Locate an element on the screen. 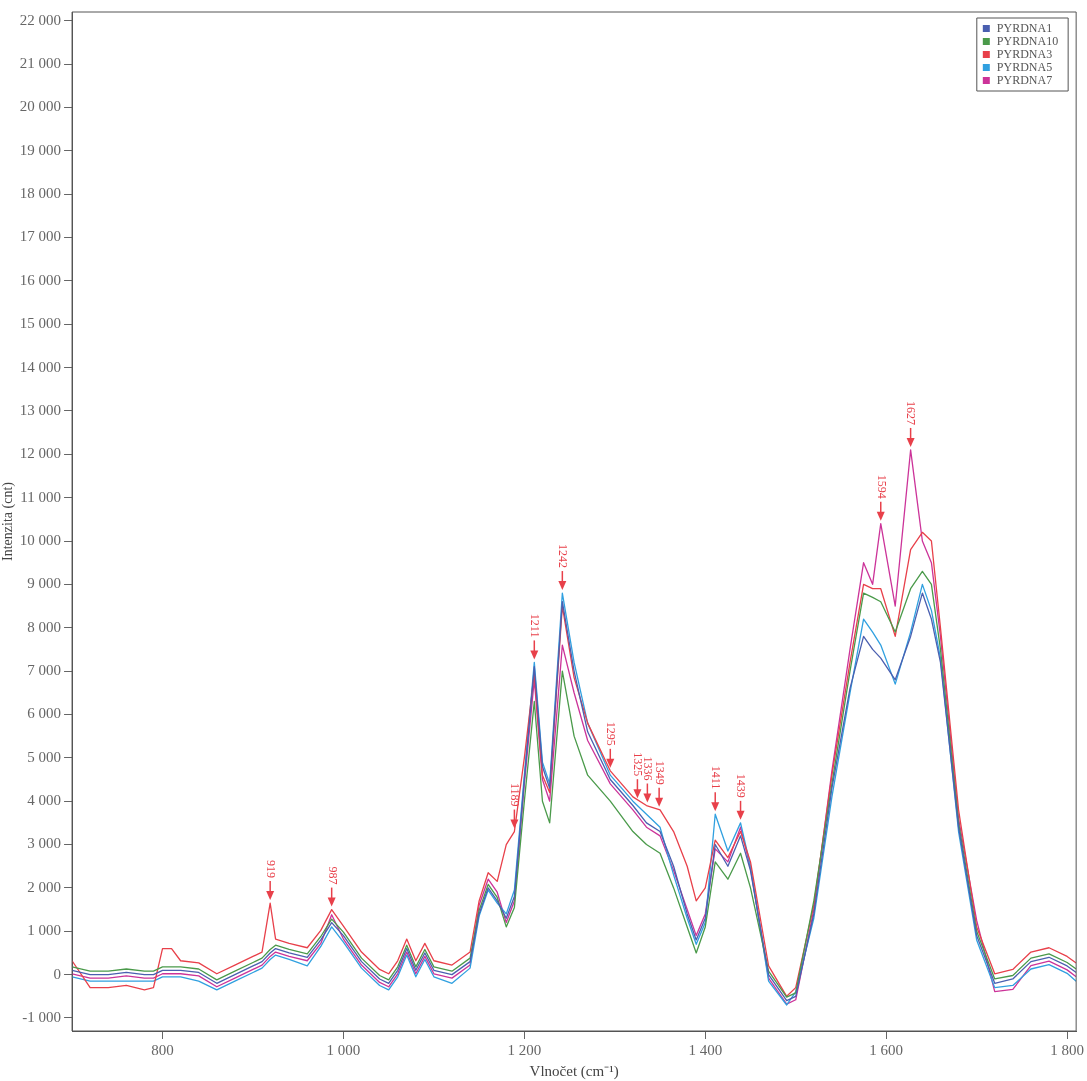 The width and height of the screenshot is (1087, 1081). y-axis-title: Intenzita (cnt) is located at coordinates (8, 521).